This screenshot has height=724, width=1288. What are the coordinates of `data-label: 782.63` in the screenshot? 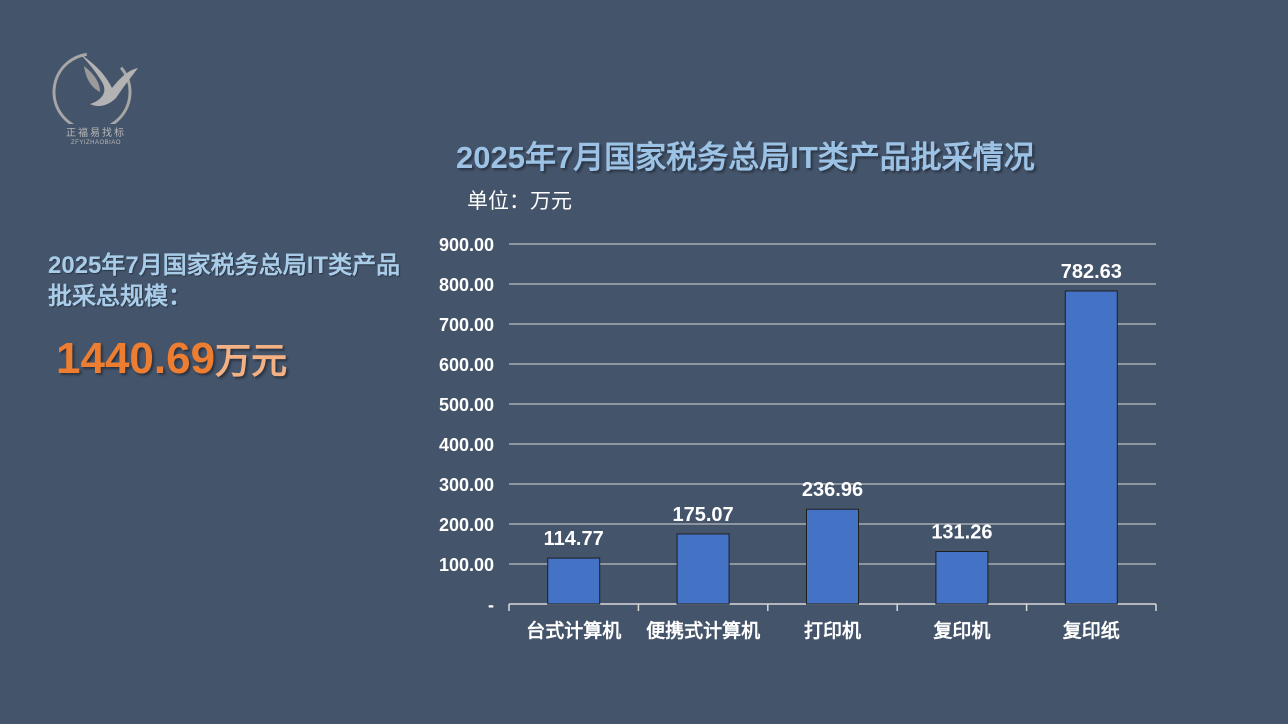 It's located at (1091, 272).